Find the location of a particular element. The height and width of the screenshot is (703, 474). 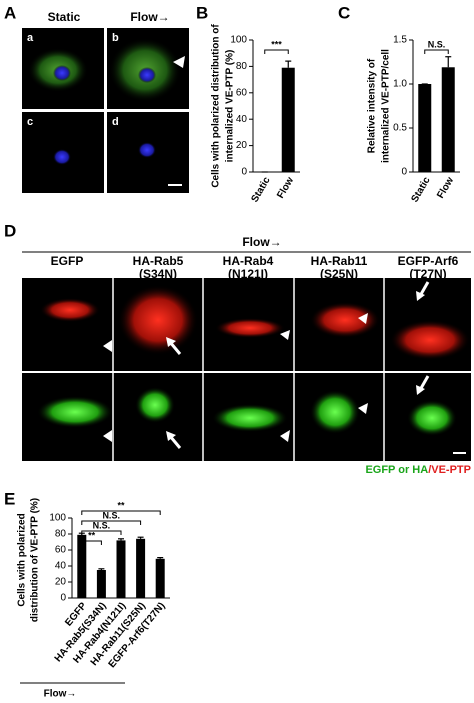

column-header: EGFP-Arf6 is located at coordinates (428, 261).